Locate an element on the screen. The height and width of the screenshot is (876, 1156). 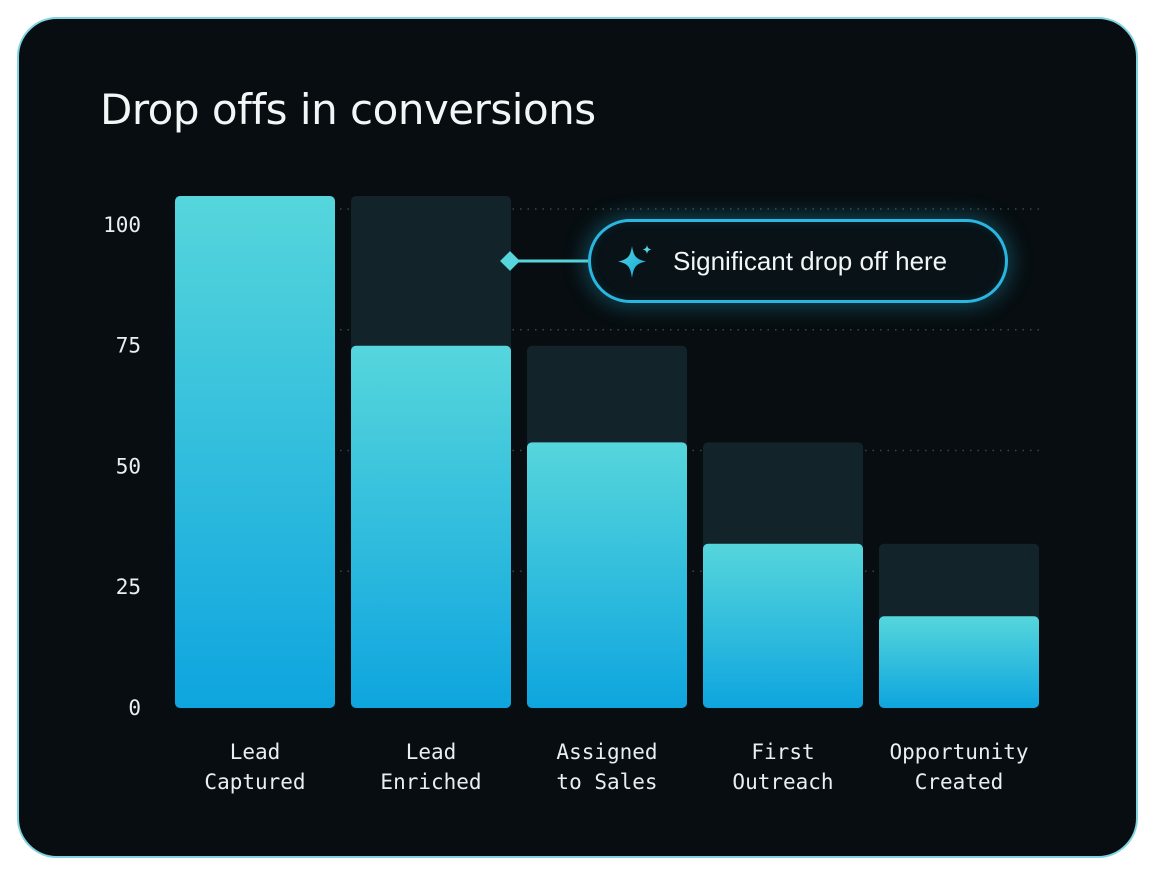
connector-diamond is located at coordinates (510, 261).